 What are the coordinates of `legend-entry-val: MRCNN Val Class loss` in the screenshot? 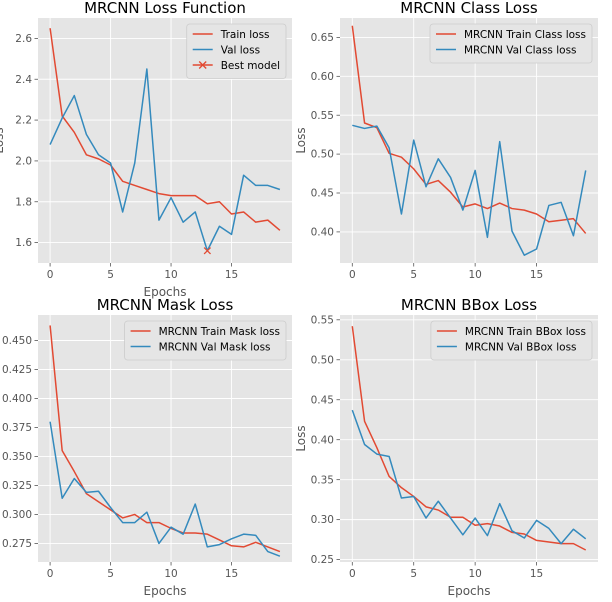 It's located at (506, 50).